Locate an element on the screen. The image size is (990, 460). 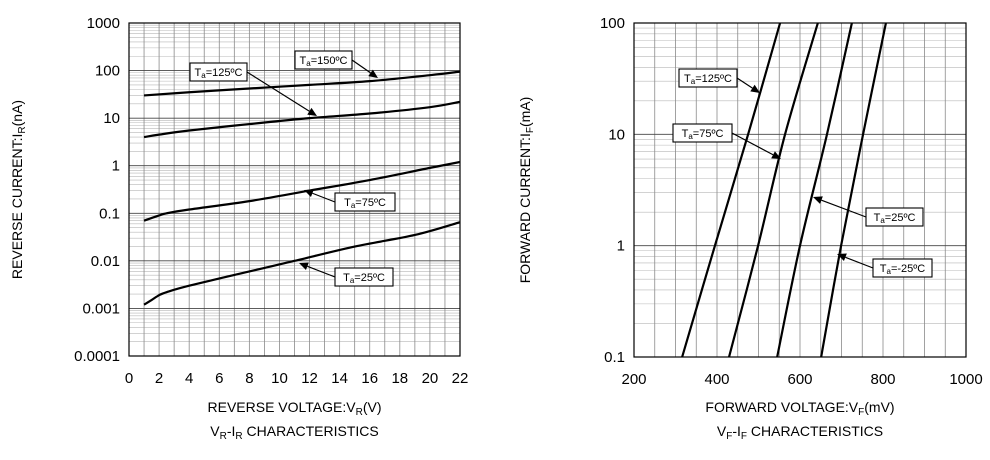
chart-title: VR-IR CHARACTERISTICS is located at coordinates (294, 432).